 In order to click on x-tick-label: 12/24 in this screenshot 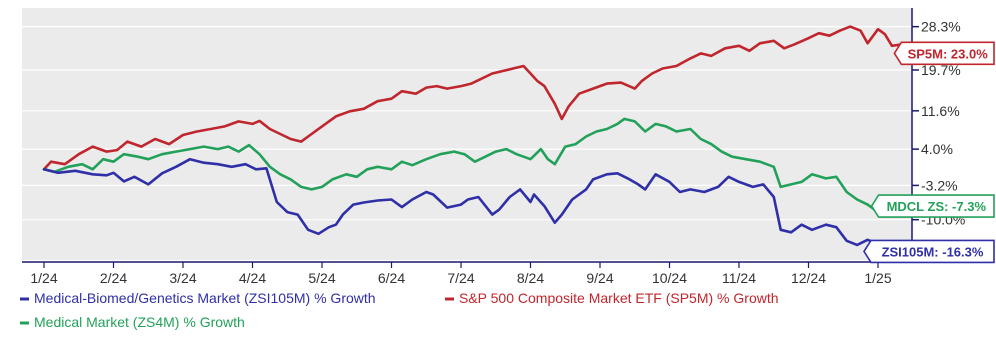, I will do `click(808, 278)`.